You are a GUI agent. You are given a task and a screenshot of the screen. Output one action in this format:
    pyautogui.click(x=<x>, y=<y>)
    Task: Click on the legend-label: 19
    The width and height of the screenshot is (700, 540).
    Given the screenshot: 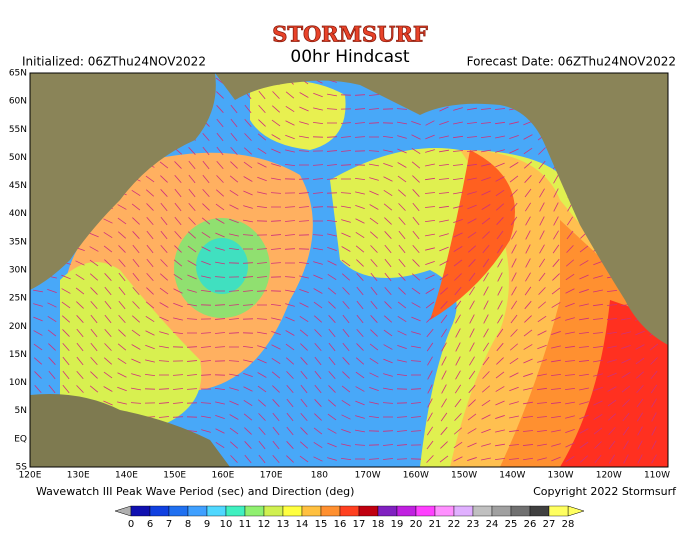 What is the action you would take?
    pyautogui.click(x=397, y=524)
    